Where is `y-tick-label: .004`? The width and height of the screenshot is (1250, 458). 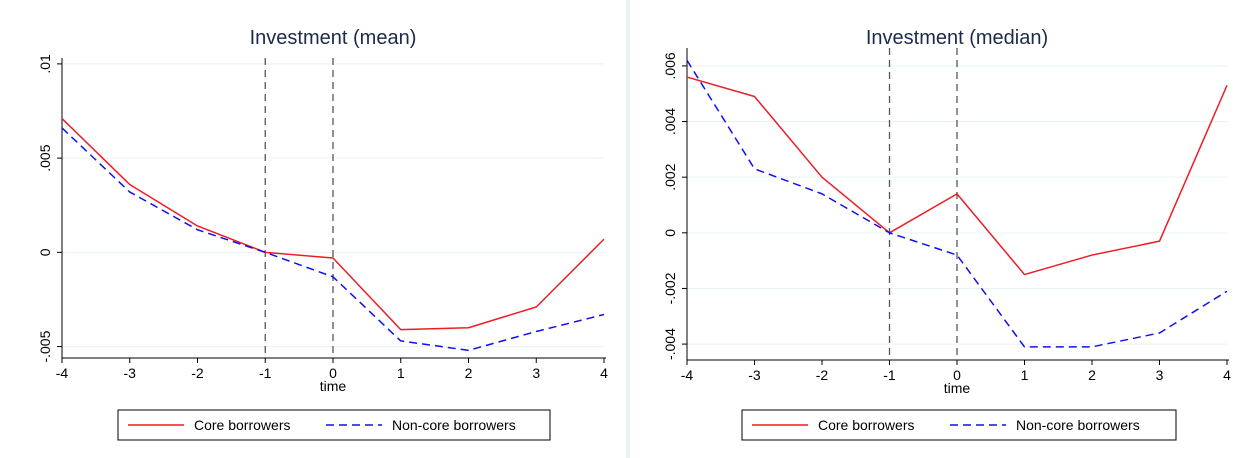
y-tick-label: .004 is located at coordinates (670, 121).